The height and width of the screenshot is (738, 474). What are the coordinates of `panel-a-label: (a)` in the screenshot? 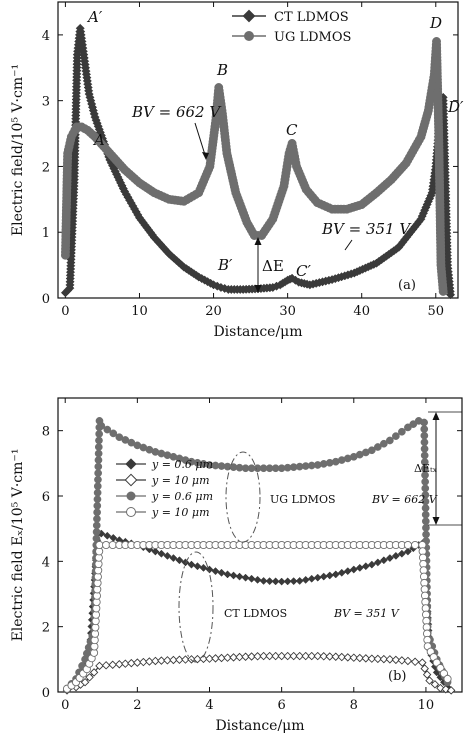 It's located at (407, 285).